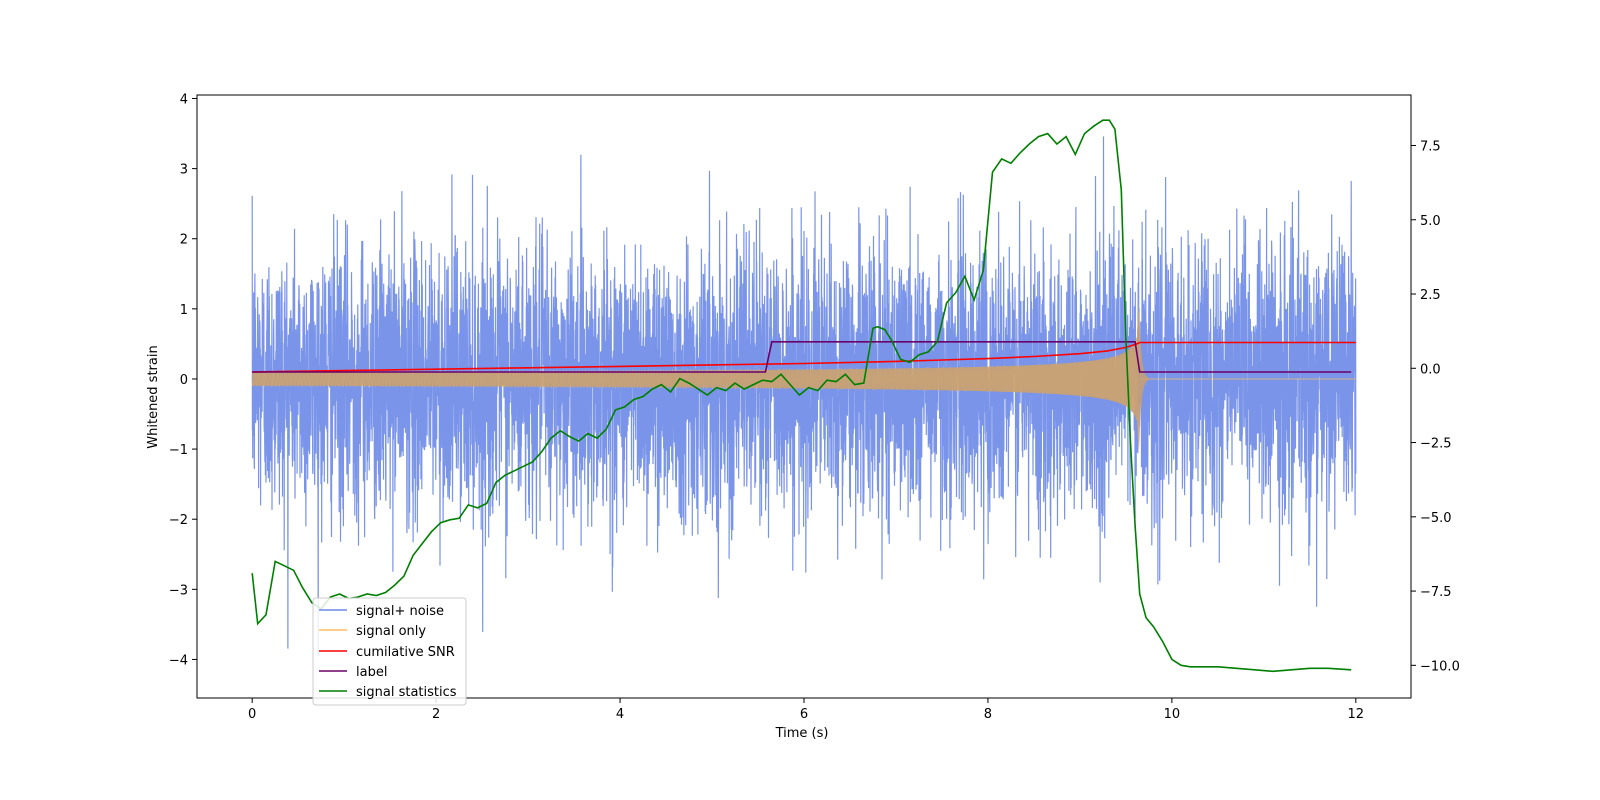  Describe the element at coordinates (178, 520) in the screenshot. I see `y-tick-label: −2` at that location.